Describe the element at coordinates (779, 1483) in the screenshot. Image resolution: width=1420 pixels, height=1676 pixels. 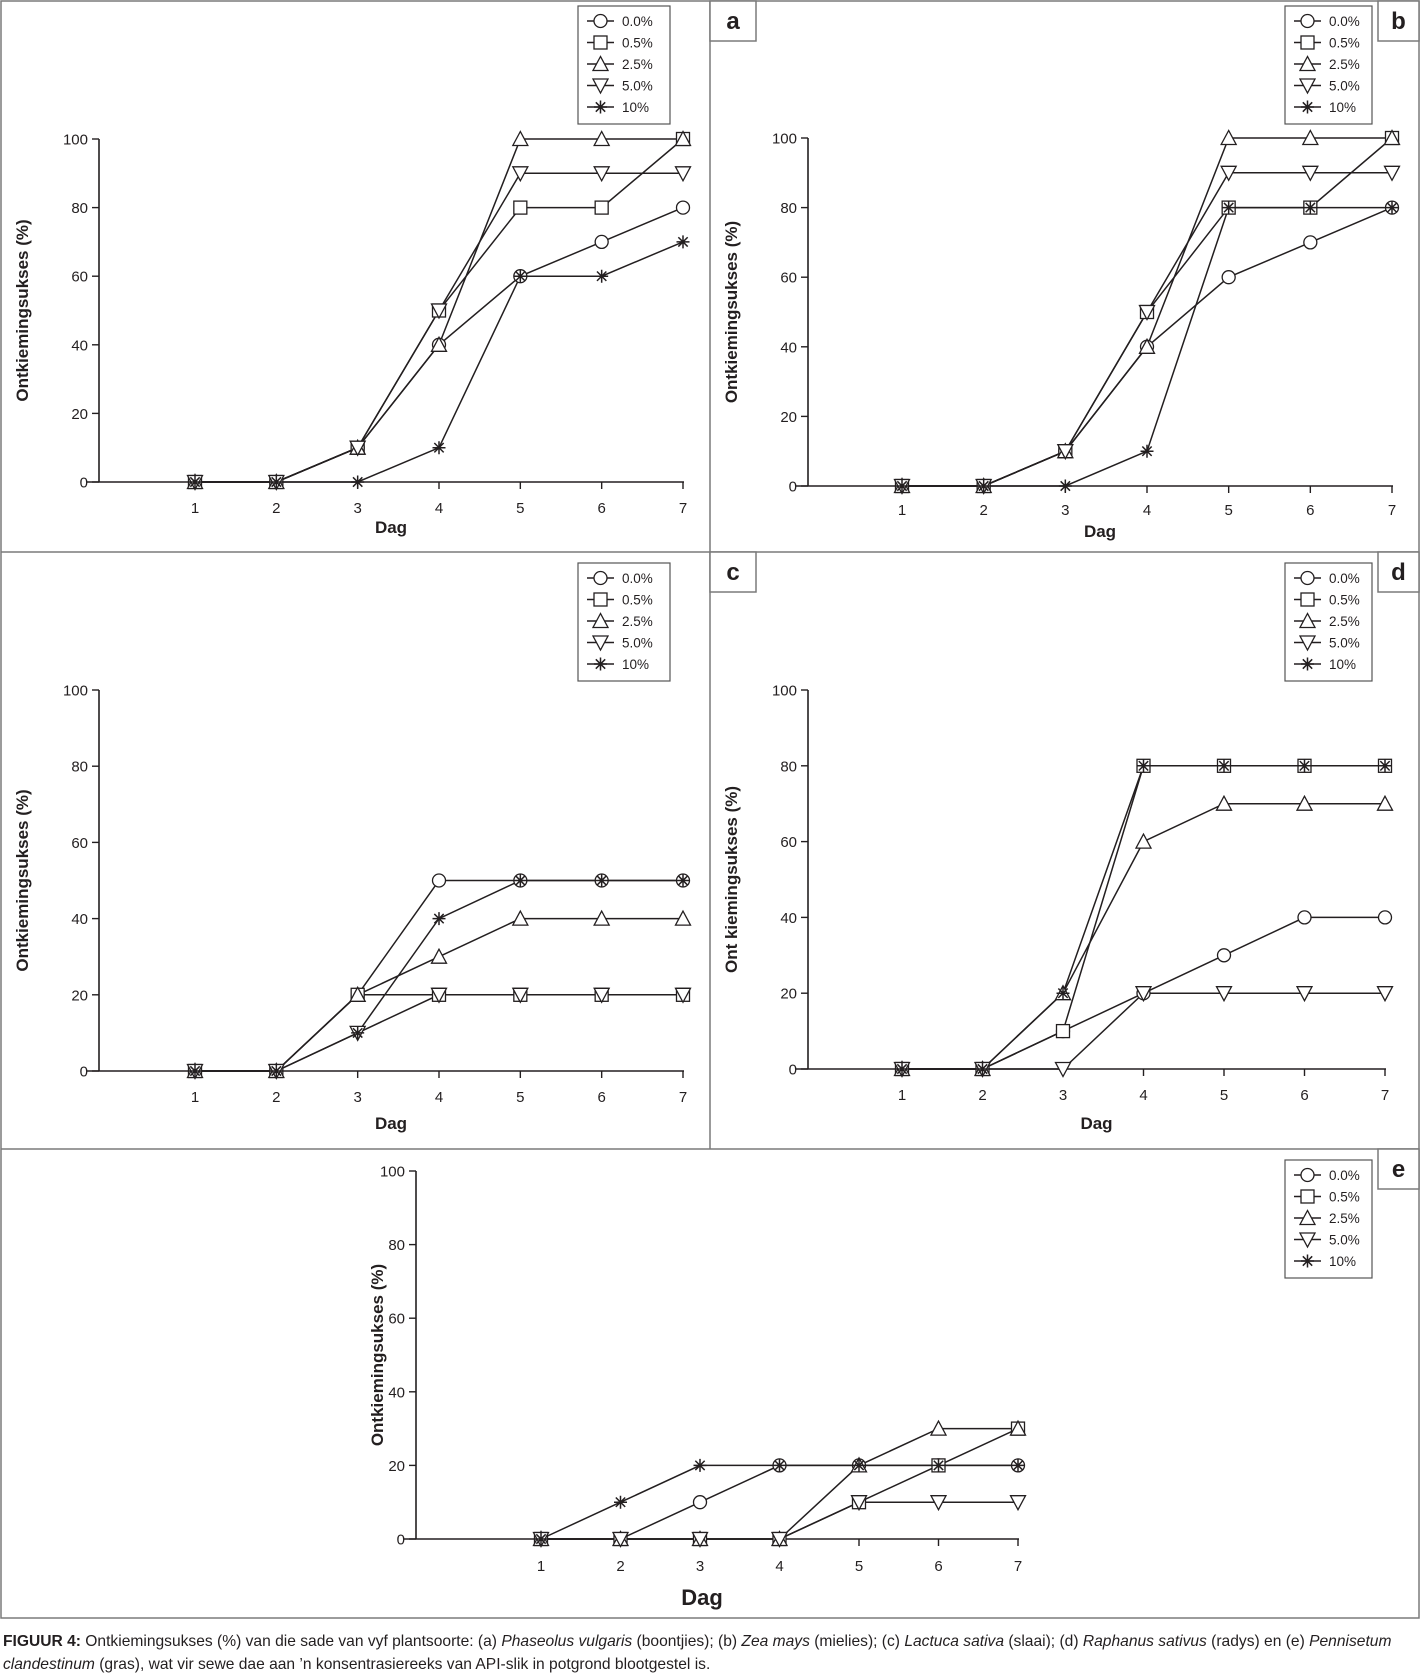
I see `series-2-5-` at that location.